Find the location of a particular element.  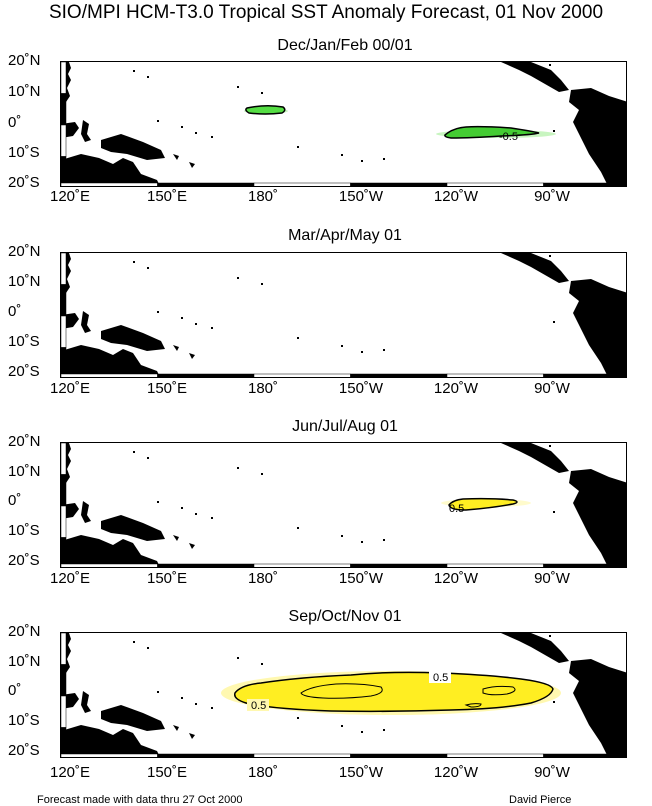

contour-label: -0.5 is located at coordinates (508, 137).